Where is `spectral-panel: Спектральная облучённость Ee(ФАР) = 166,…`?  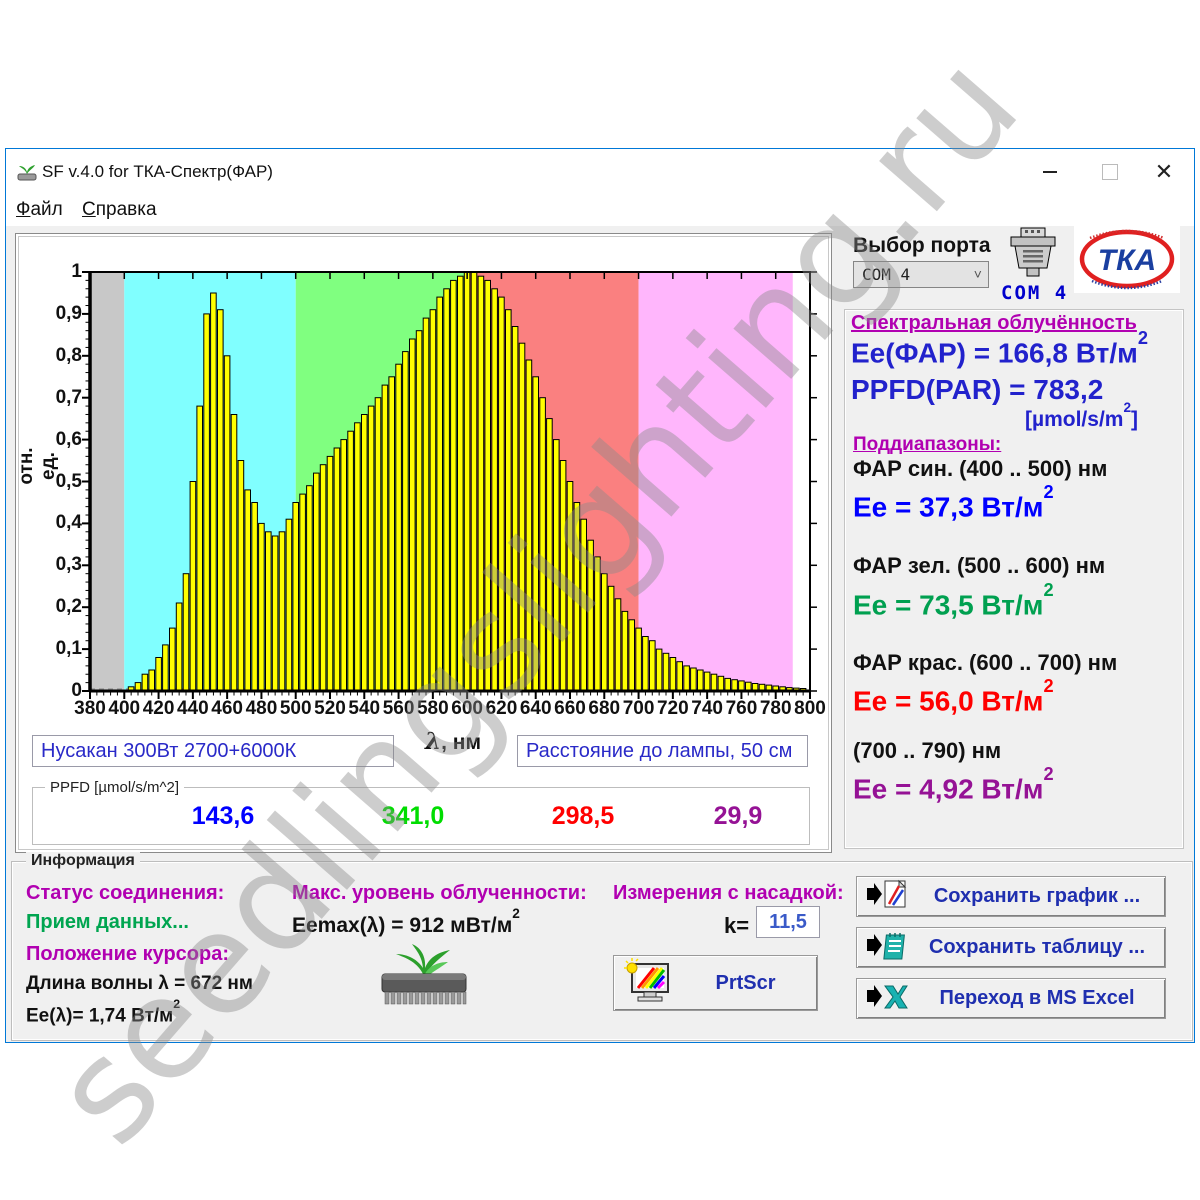
spectral-panel: Спектральная облучённость Ee(ФАР) = 166,… is located at coordinates (1014, 579).